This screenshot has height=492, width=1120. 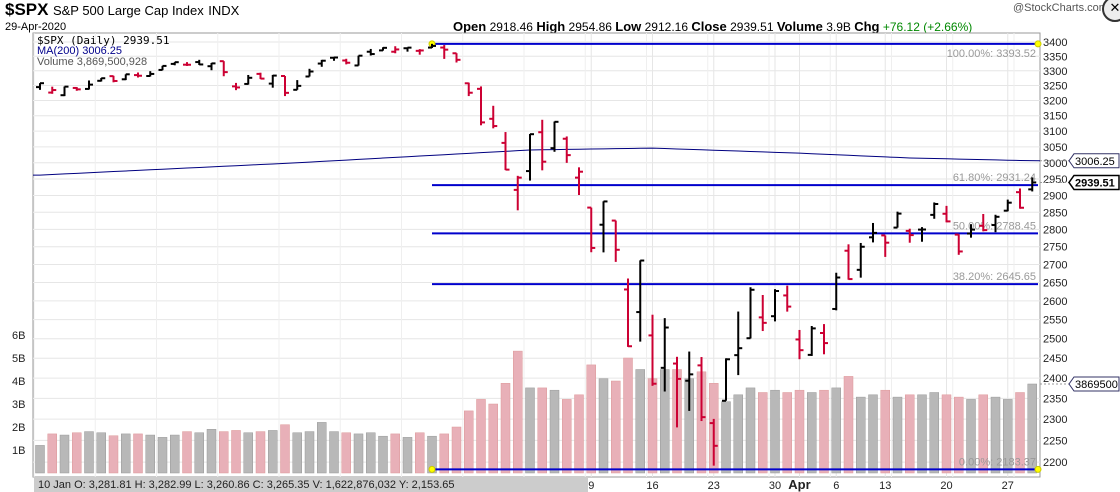 What do you see at coordinates (511, 27) in the screenshot?
I see `open-value: 2918.46` at bounding box center [511, 27].